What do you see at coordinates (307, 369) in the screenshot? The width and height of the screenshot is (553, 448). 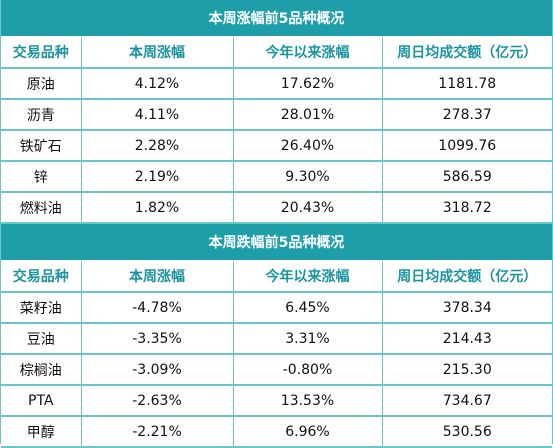 I see `ytd-change-cell: -0.80%` at bounding box center [307, 369].